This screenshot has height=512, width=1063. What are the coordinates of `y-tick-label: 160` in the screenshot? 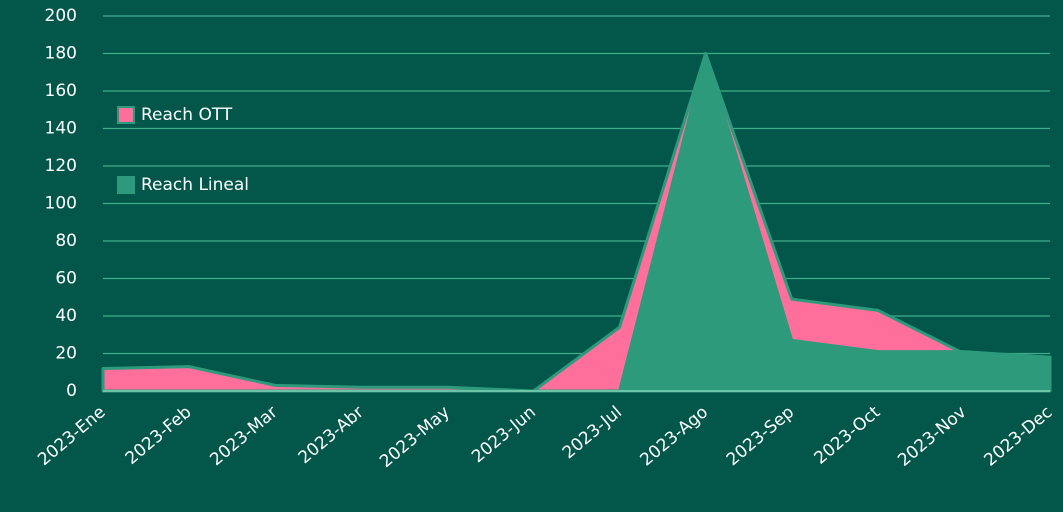 It's located at (61, 91).